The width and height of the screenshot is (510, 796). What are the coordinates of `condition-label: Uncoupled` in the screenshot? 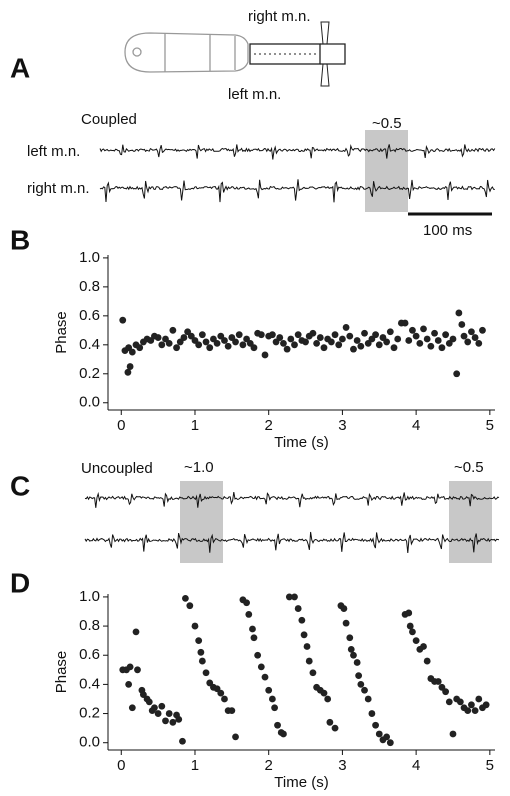 It's located at (117, 468).